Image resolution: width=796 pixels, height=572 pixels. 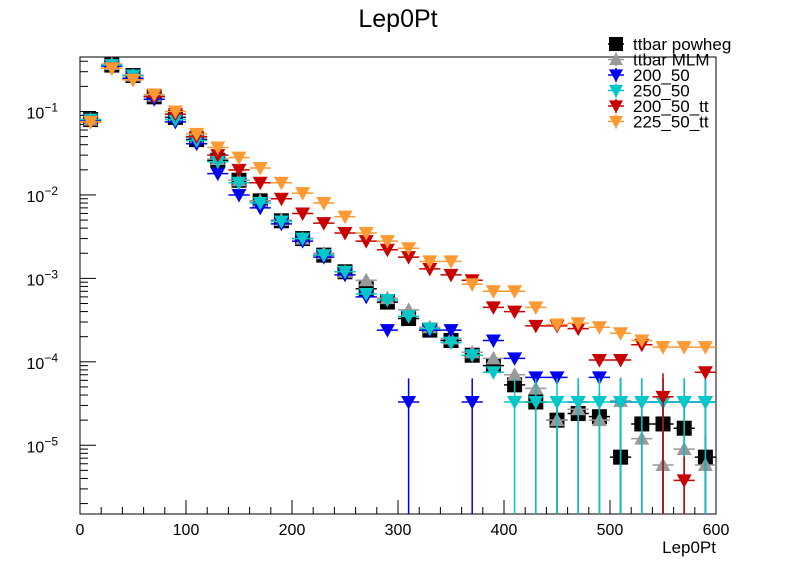 I want to click on y-tick-label: 10⁻⁵, so click(x=43, y=445).